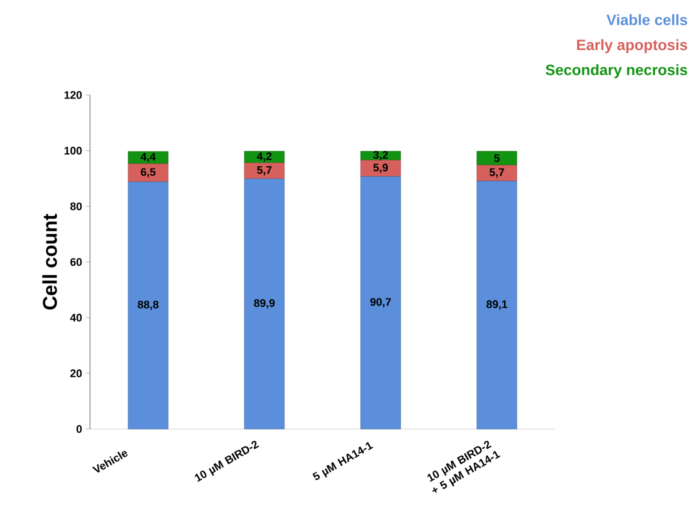 The image size is (690, 521). I want to click on data-label: 90,7, so click(380, 303).